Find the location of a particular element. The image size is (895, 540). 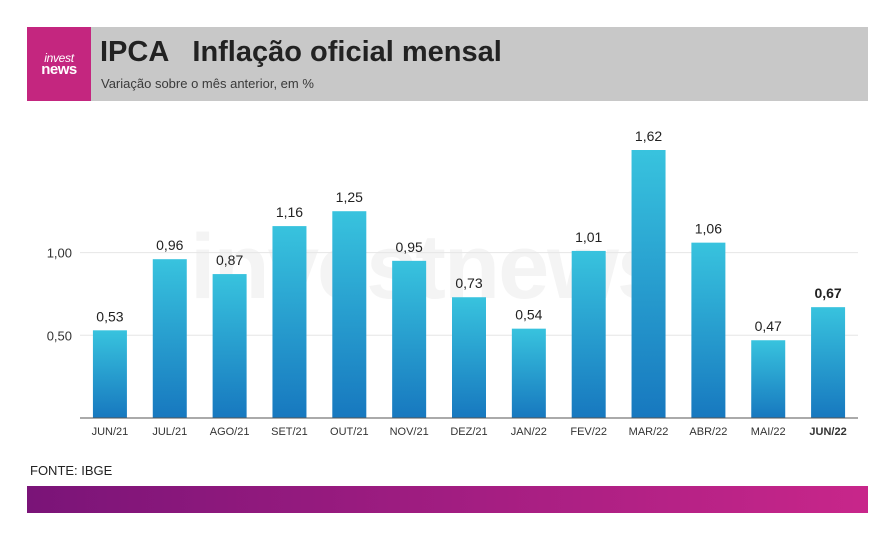

value-label: 1,01 is located at coordinates (588, 237).